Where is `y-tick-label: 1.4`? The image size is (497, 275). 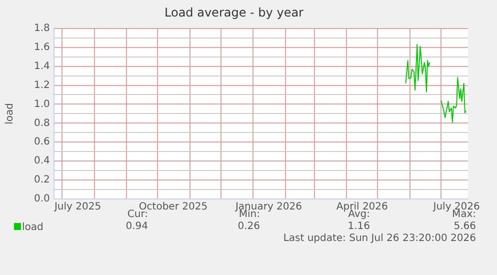 y-tick-label: 1.4 is located at coordinates (42, 66).